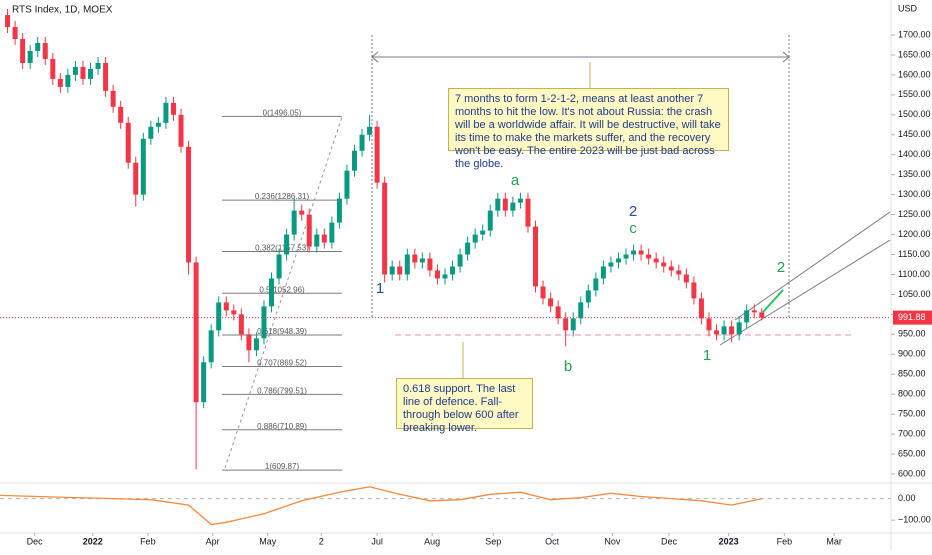  I want to click on fib-label: 0(1496.05), so click(282, 113).